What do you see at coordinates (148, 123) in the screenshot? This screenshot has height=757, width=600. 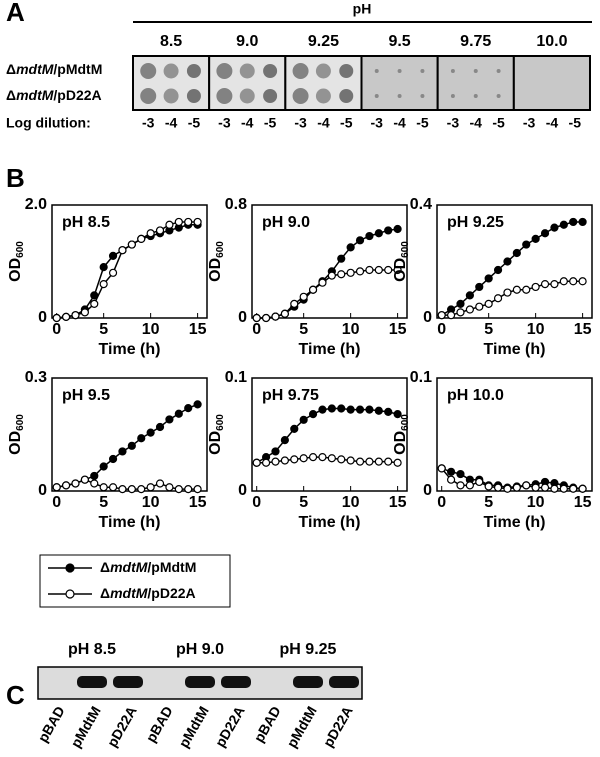 I see `dilution: -3` at bounding box center [148, 123].